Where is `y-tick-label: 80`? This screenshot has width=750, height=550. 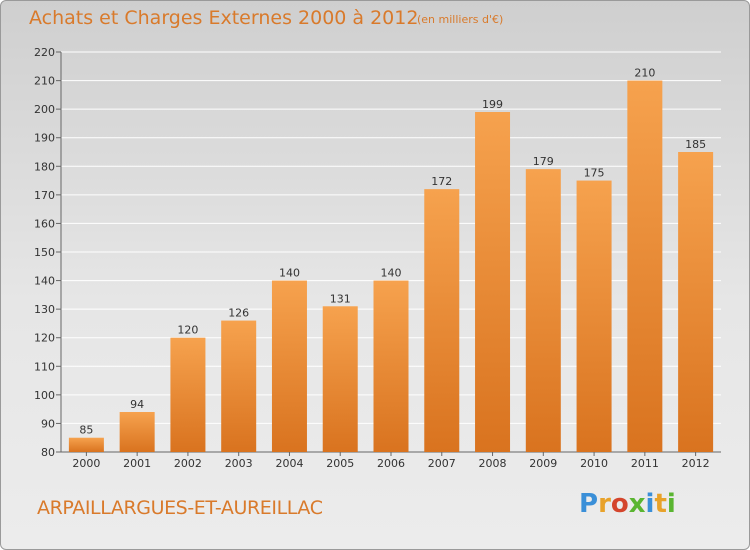
y-tick-label: 80 is located at coordinates (48, 452).